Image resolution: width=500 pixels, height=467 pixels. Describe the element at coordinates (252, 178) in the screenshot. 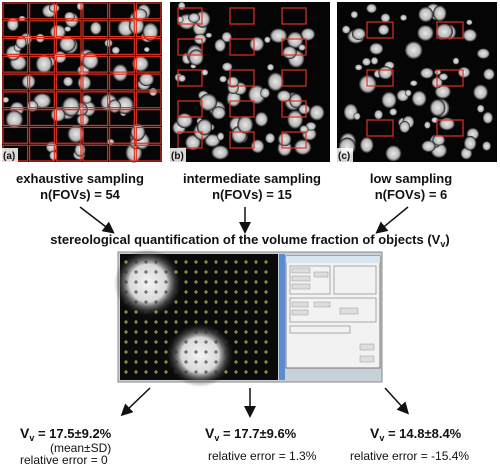

I see `sampling-name: intermediate sampling` at that location.